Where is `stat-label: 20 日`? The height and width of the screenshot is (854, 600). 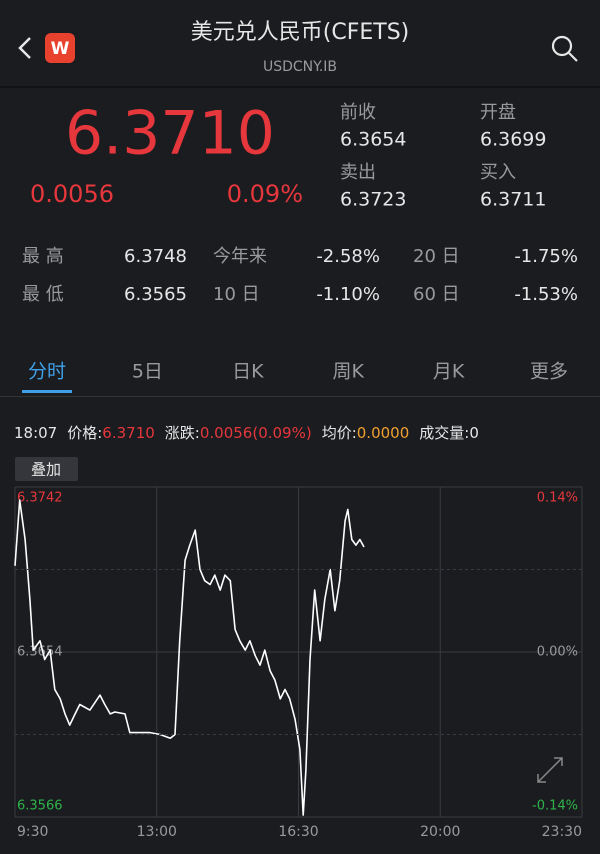
stat-label: 20 日 is located at coordinates (436, 256).